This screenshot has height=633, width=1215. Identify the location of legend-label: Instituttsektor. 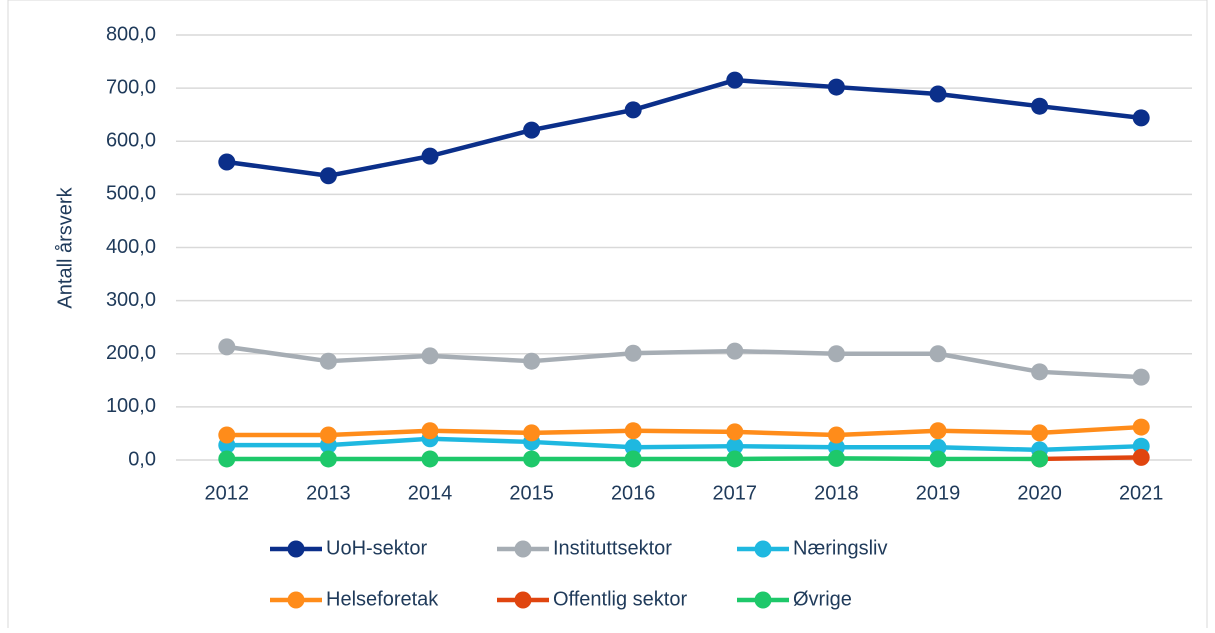
(612, 548).